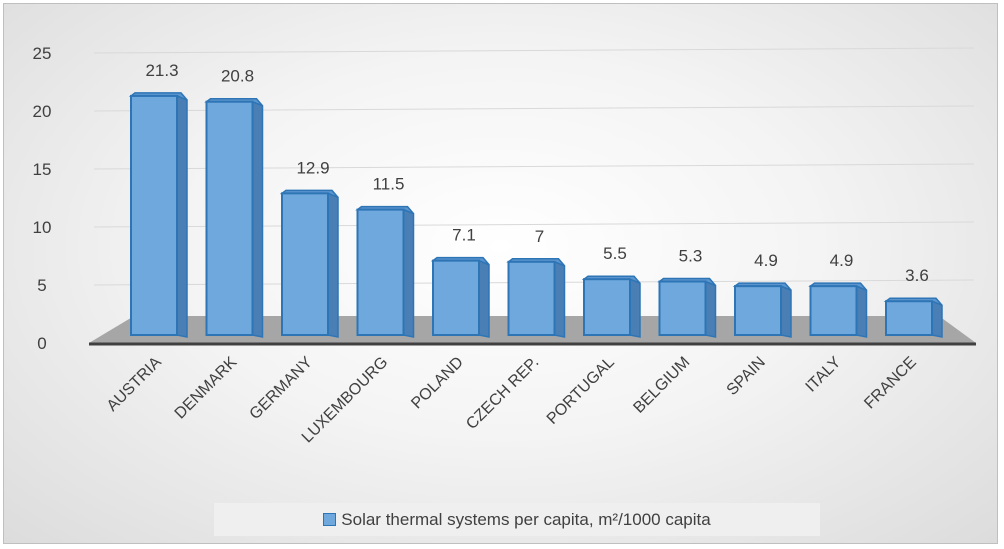 This screenshot has height=549, width=1004. Describe the element at coordinates (42, 53) in the screenshot. I see `y-tick-label-25: 25` at that location.